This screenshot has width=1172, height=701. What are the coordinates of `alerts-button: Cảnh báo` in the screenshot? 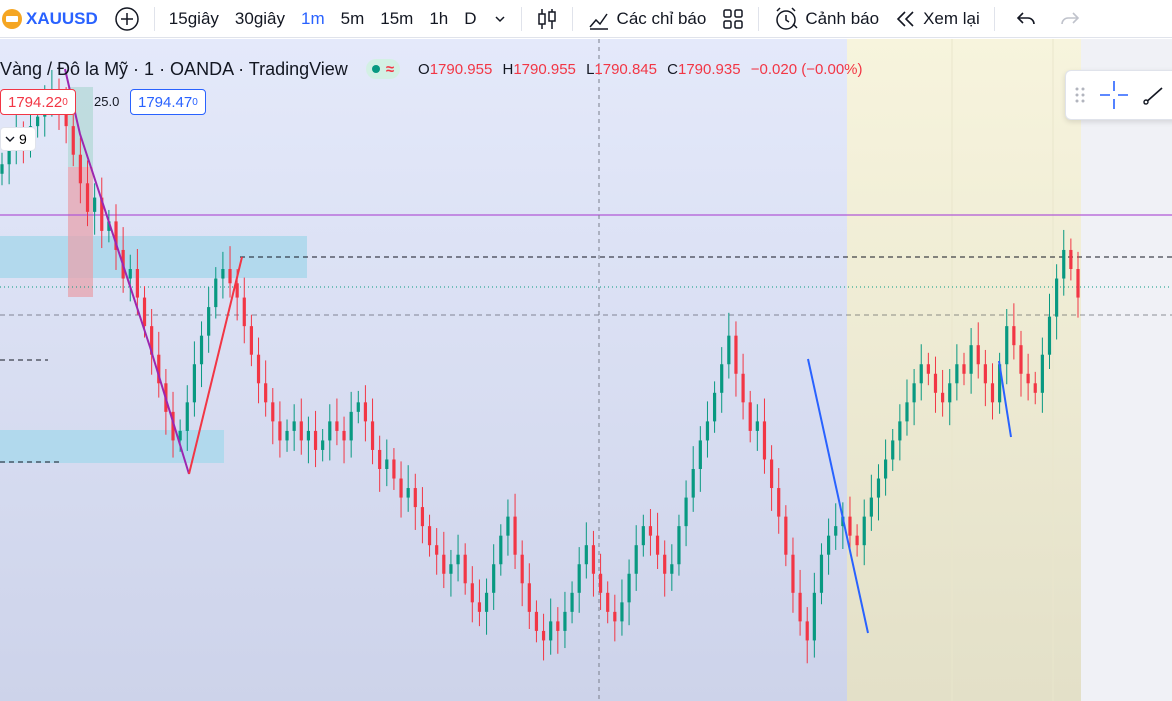 It's located at (826, 19).